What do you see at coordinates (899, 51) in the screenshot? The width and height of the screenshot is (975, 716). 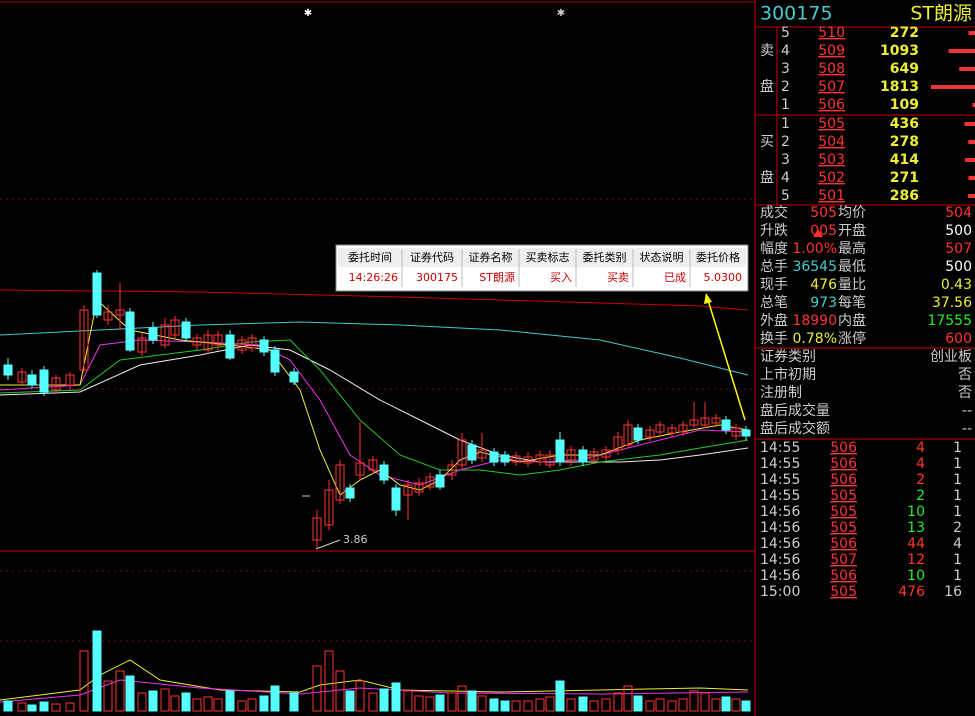 I see `volume: 1093` at bounding box center [899, 51].